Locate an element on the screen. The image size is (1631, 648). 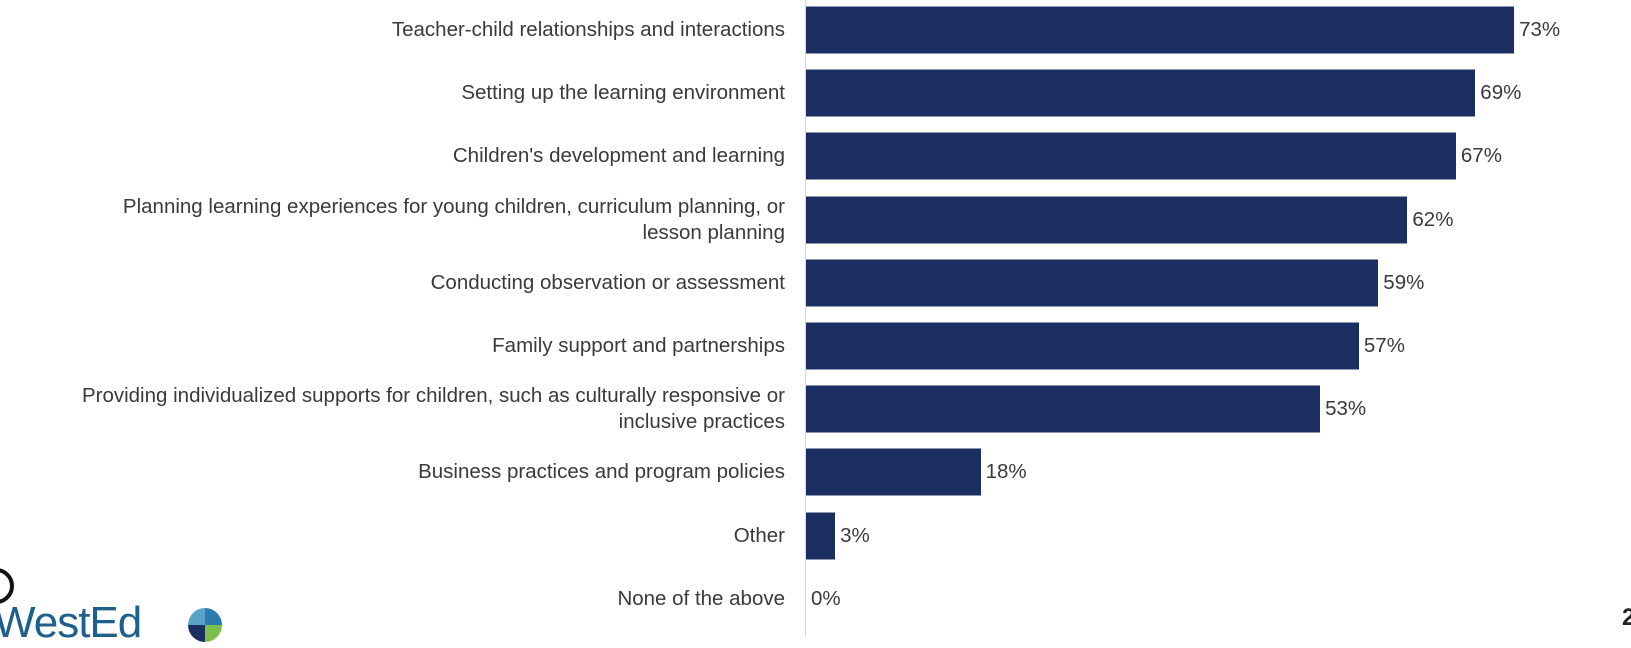
axis-line is located at coordinates (805, 318).